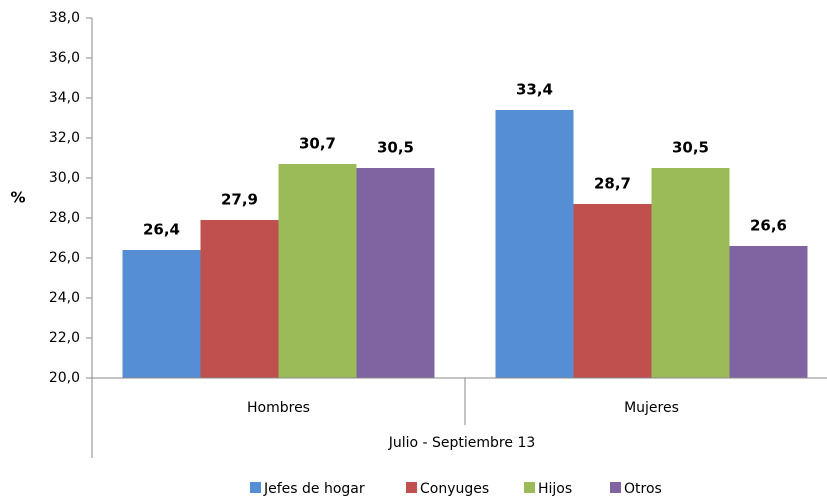 This screenshot has width=827, height=497. What do you see at coordinates (161, 230) in the screenshot?
I see `value-label: 26,4` at bounding box center [161, 230].